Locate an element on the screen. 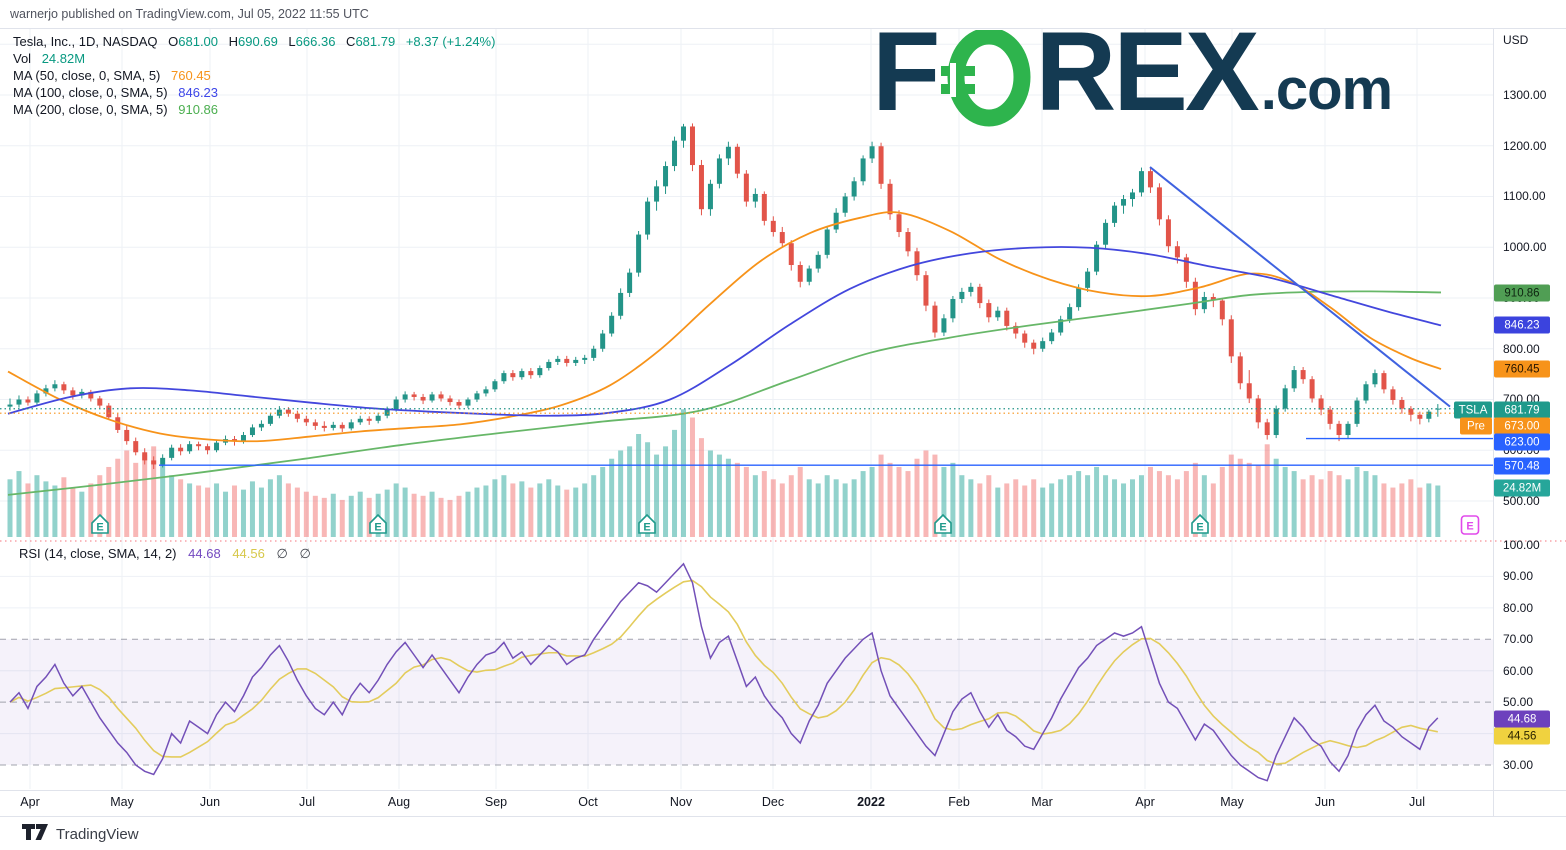 The height and width of the screenshot is (850, 1566). axis-price-badge: 681.79 is located at coordinates (1522, 410).